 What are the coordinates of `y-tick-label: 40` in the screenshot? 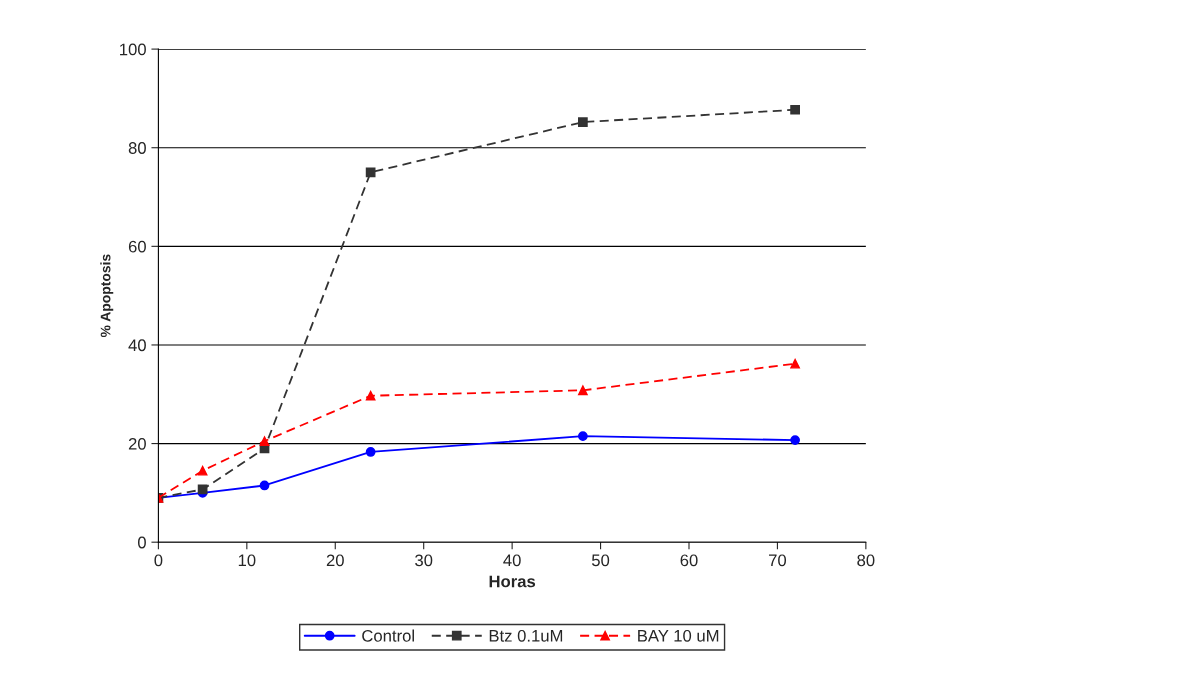 It's located at (137, 345).